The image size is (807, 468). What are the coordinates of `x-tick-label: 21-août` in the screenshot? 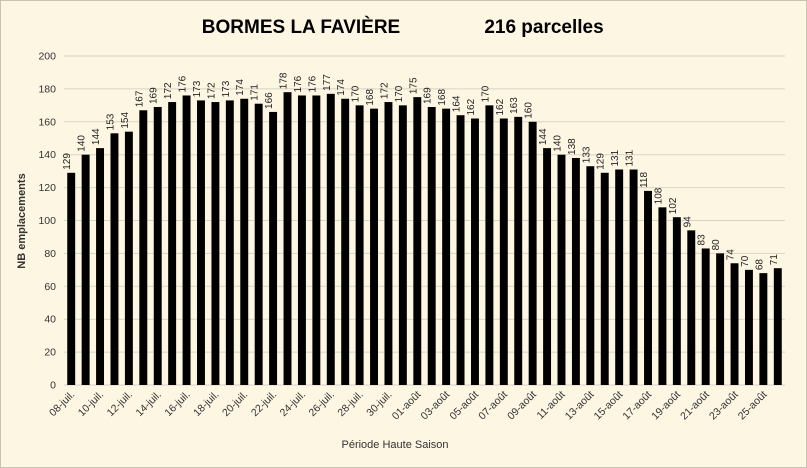 It's located at (695, 406).